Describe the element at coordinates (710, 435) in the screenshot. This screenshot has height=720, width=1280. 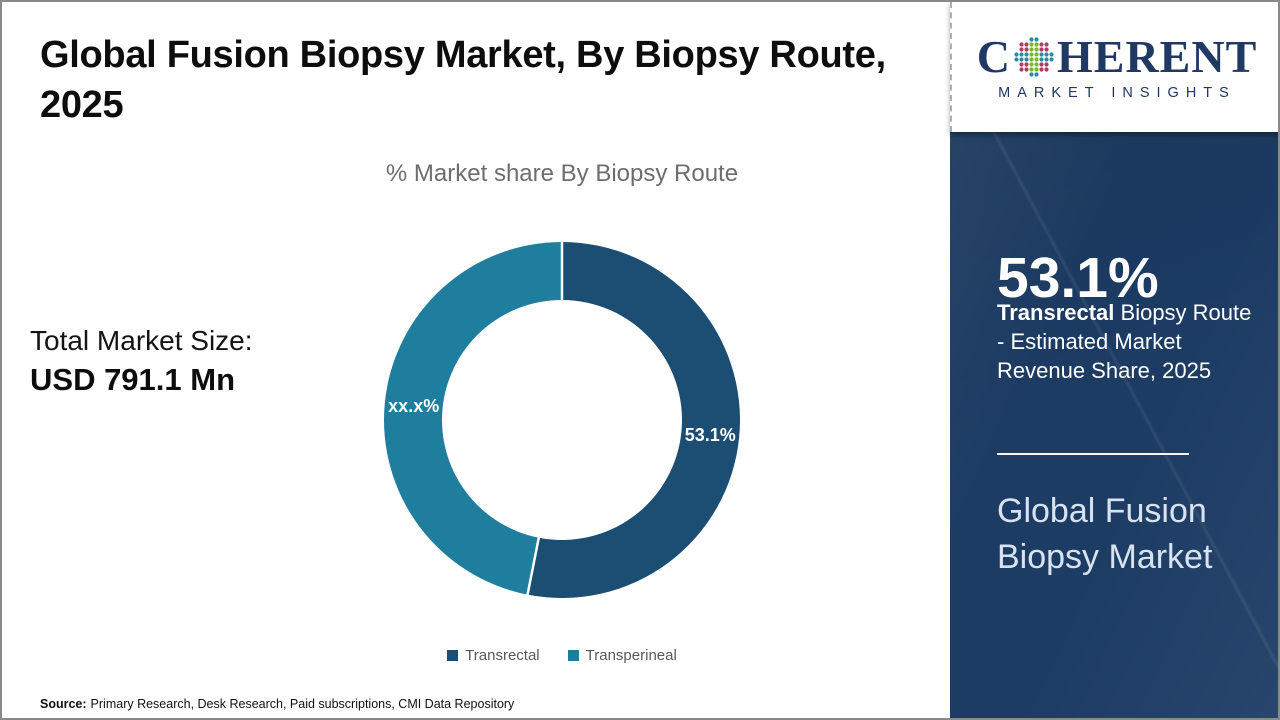
I see `donut-slice-label-transrectal: 53.1%` at that location.